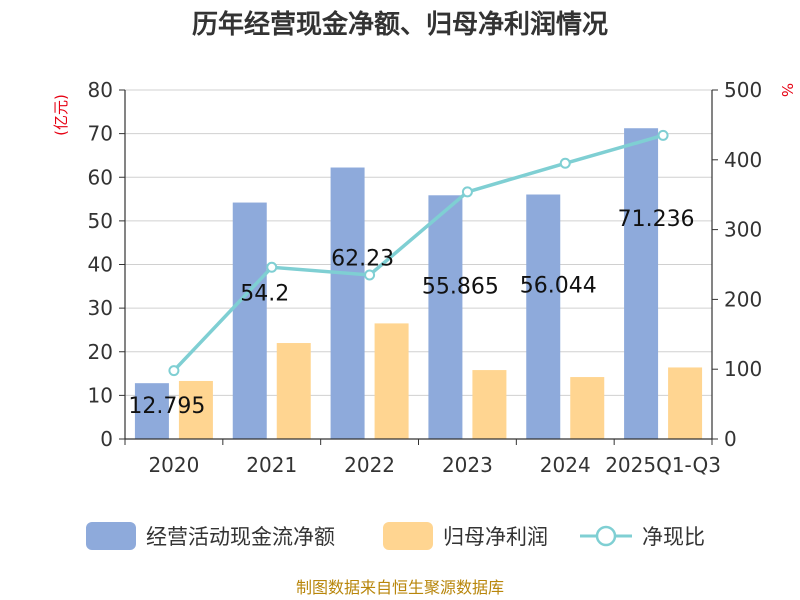 Image resolution: width=800 pixels, height=600 pixels. I want to click on legend-label: 经营活动现金流净额, so click(240, 537).